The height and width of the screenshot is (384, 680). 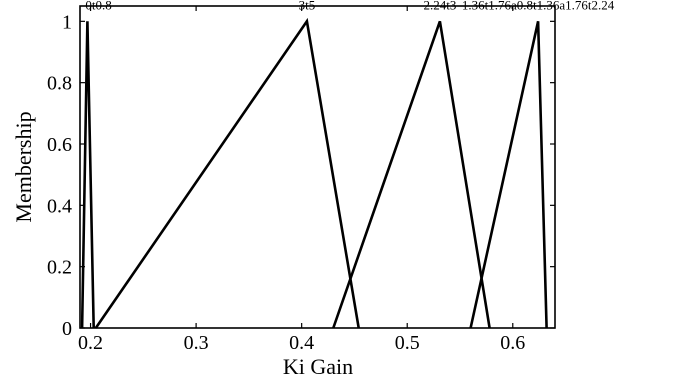 I want to click on y-axis-title: Membership, so click(x=23, y=166).